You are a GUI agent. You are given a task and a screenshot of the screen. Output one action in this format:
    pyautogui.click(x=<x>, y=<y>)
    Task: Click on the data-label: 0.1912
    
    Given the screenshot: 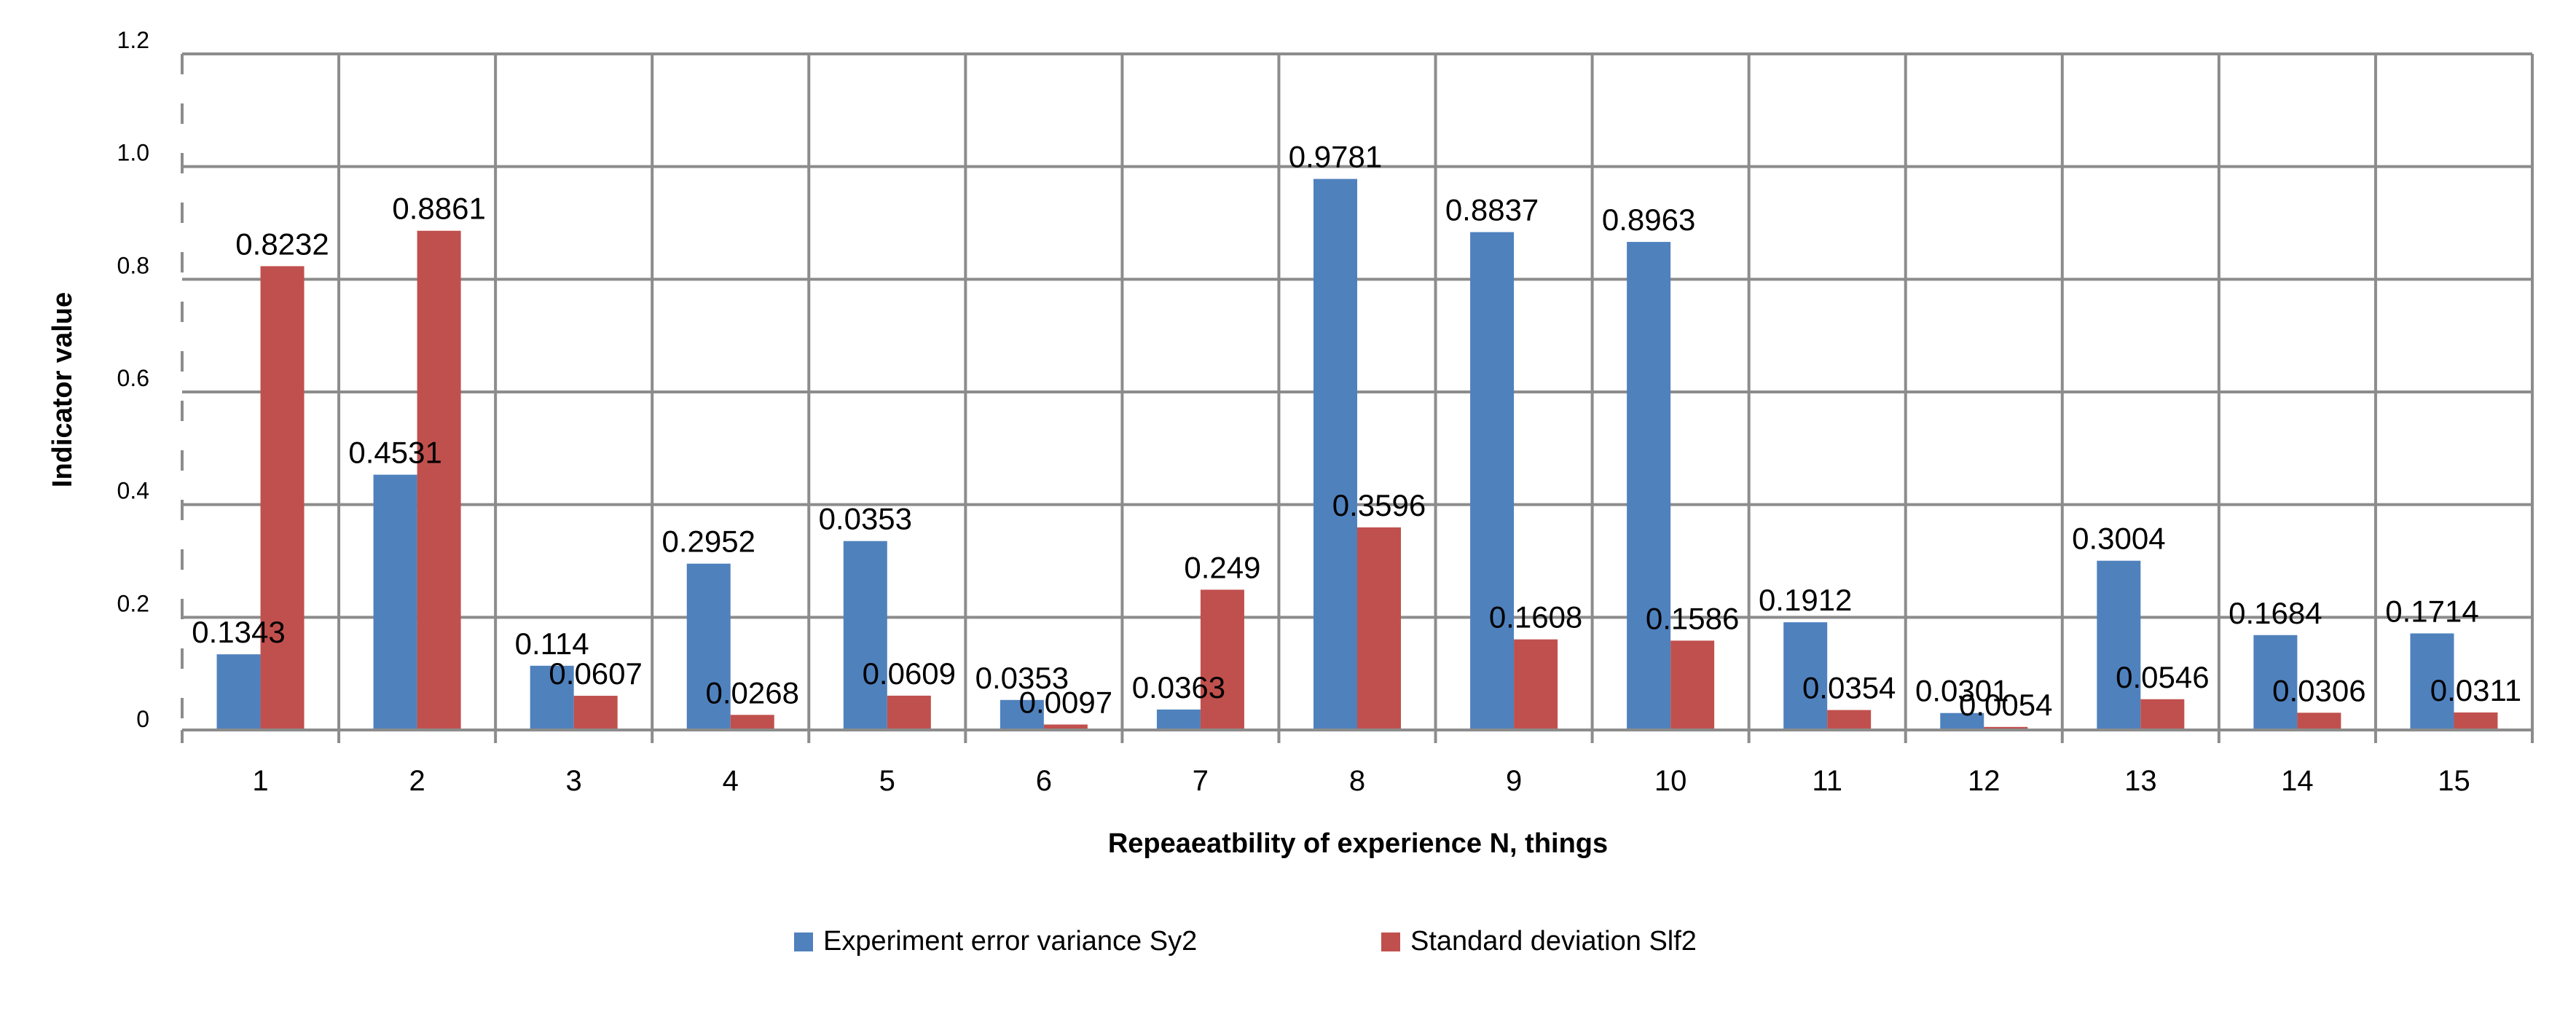 What is the action you would take?
    pyautogui.click(x=1805, y=600)
    